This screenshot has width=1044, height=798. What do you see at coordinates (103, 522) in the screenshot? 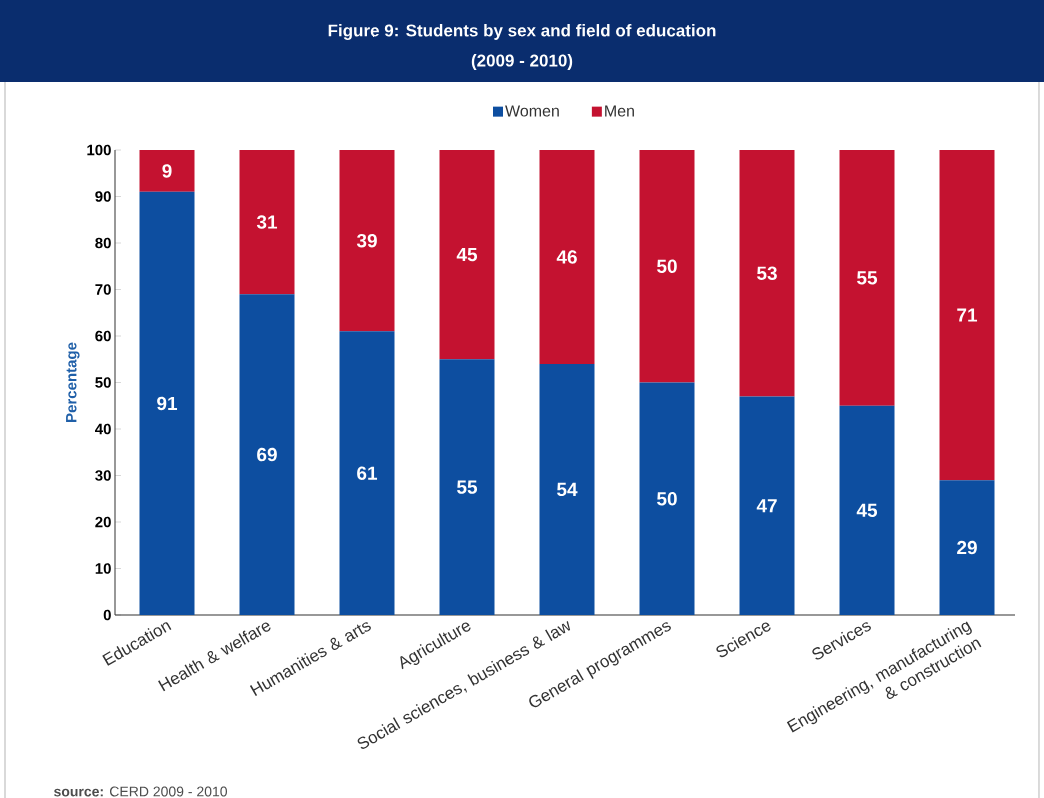
I see `y-tick-label: 20` at bounding box center [103, 522].